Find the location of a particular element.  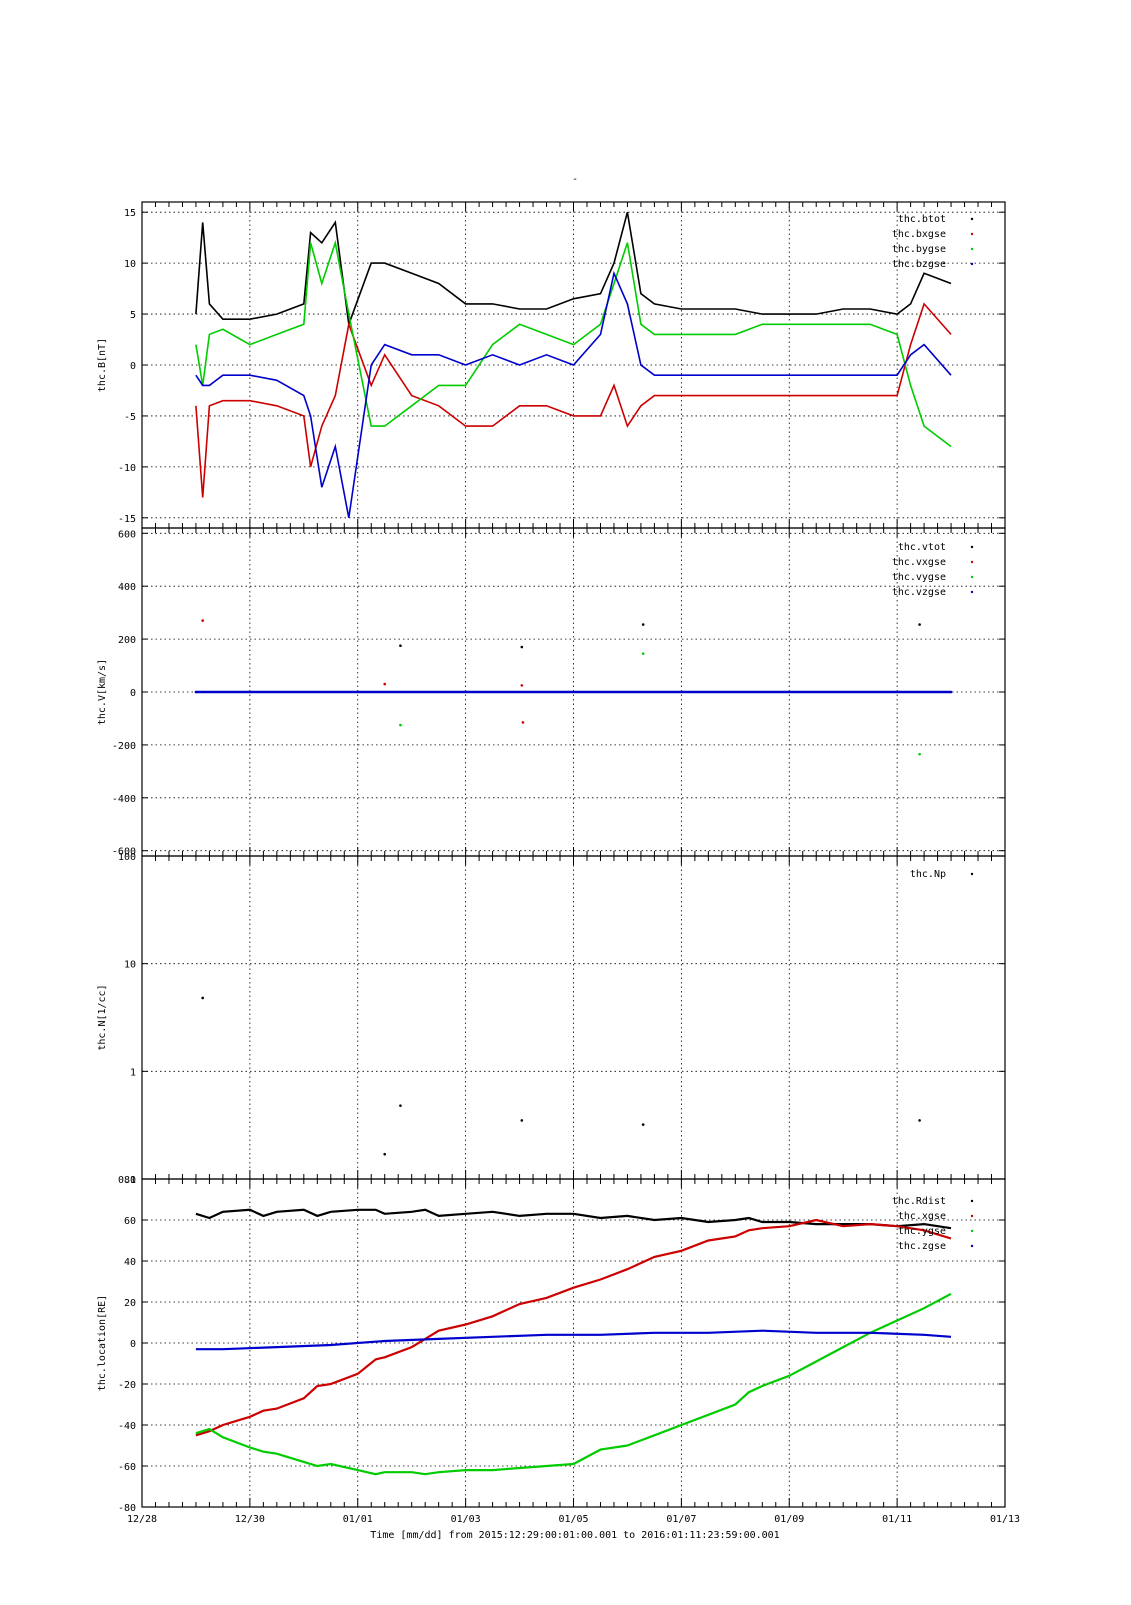

legend-label: thc.bxgse is located at coordinates (919, 234).